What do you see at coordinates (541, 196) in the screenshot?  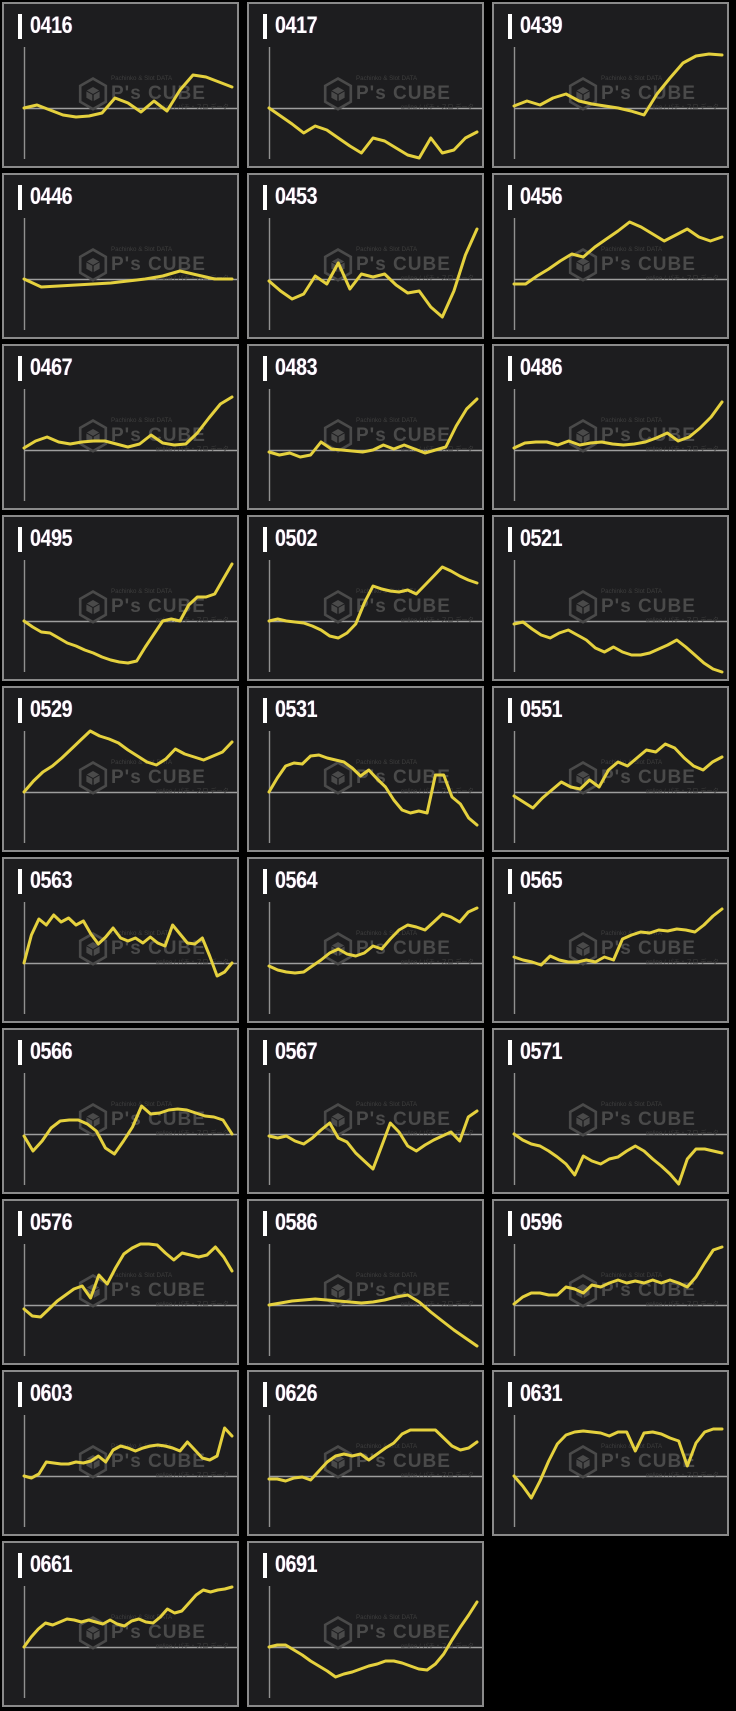 I see `machine-number: 0456` at bounding box center [541, 196].